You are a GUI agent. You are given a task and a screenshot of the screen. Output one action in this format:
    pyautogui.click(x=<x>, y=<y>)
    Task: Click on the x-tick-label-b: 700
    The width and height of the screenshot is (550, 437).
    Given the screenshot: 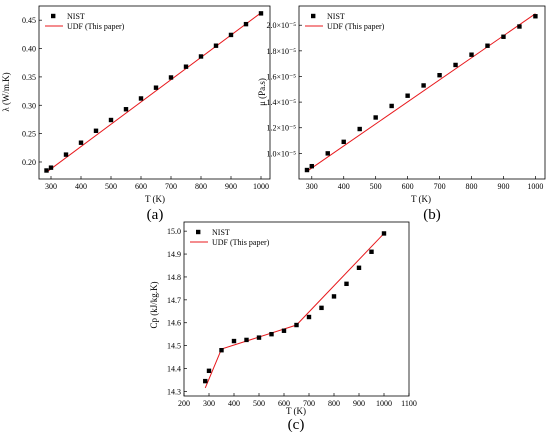 What is the action you would take?
    pyautogui.click(x=440, y=186)
    